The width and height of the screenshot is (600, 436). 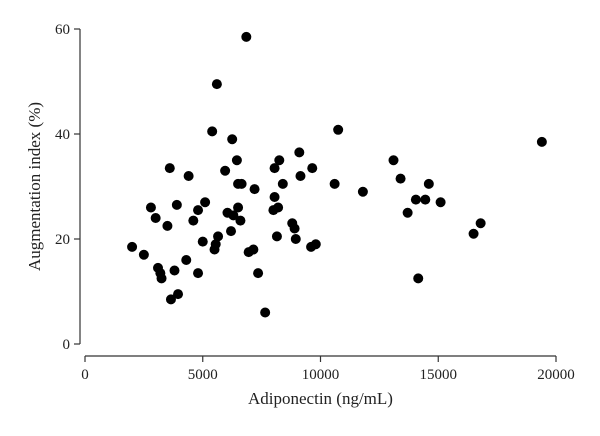 What do you see at coordinates (62, 240) in the screenshot?
I see `y-tick-label: 20` at bounding box center [62, 240].